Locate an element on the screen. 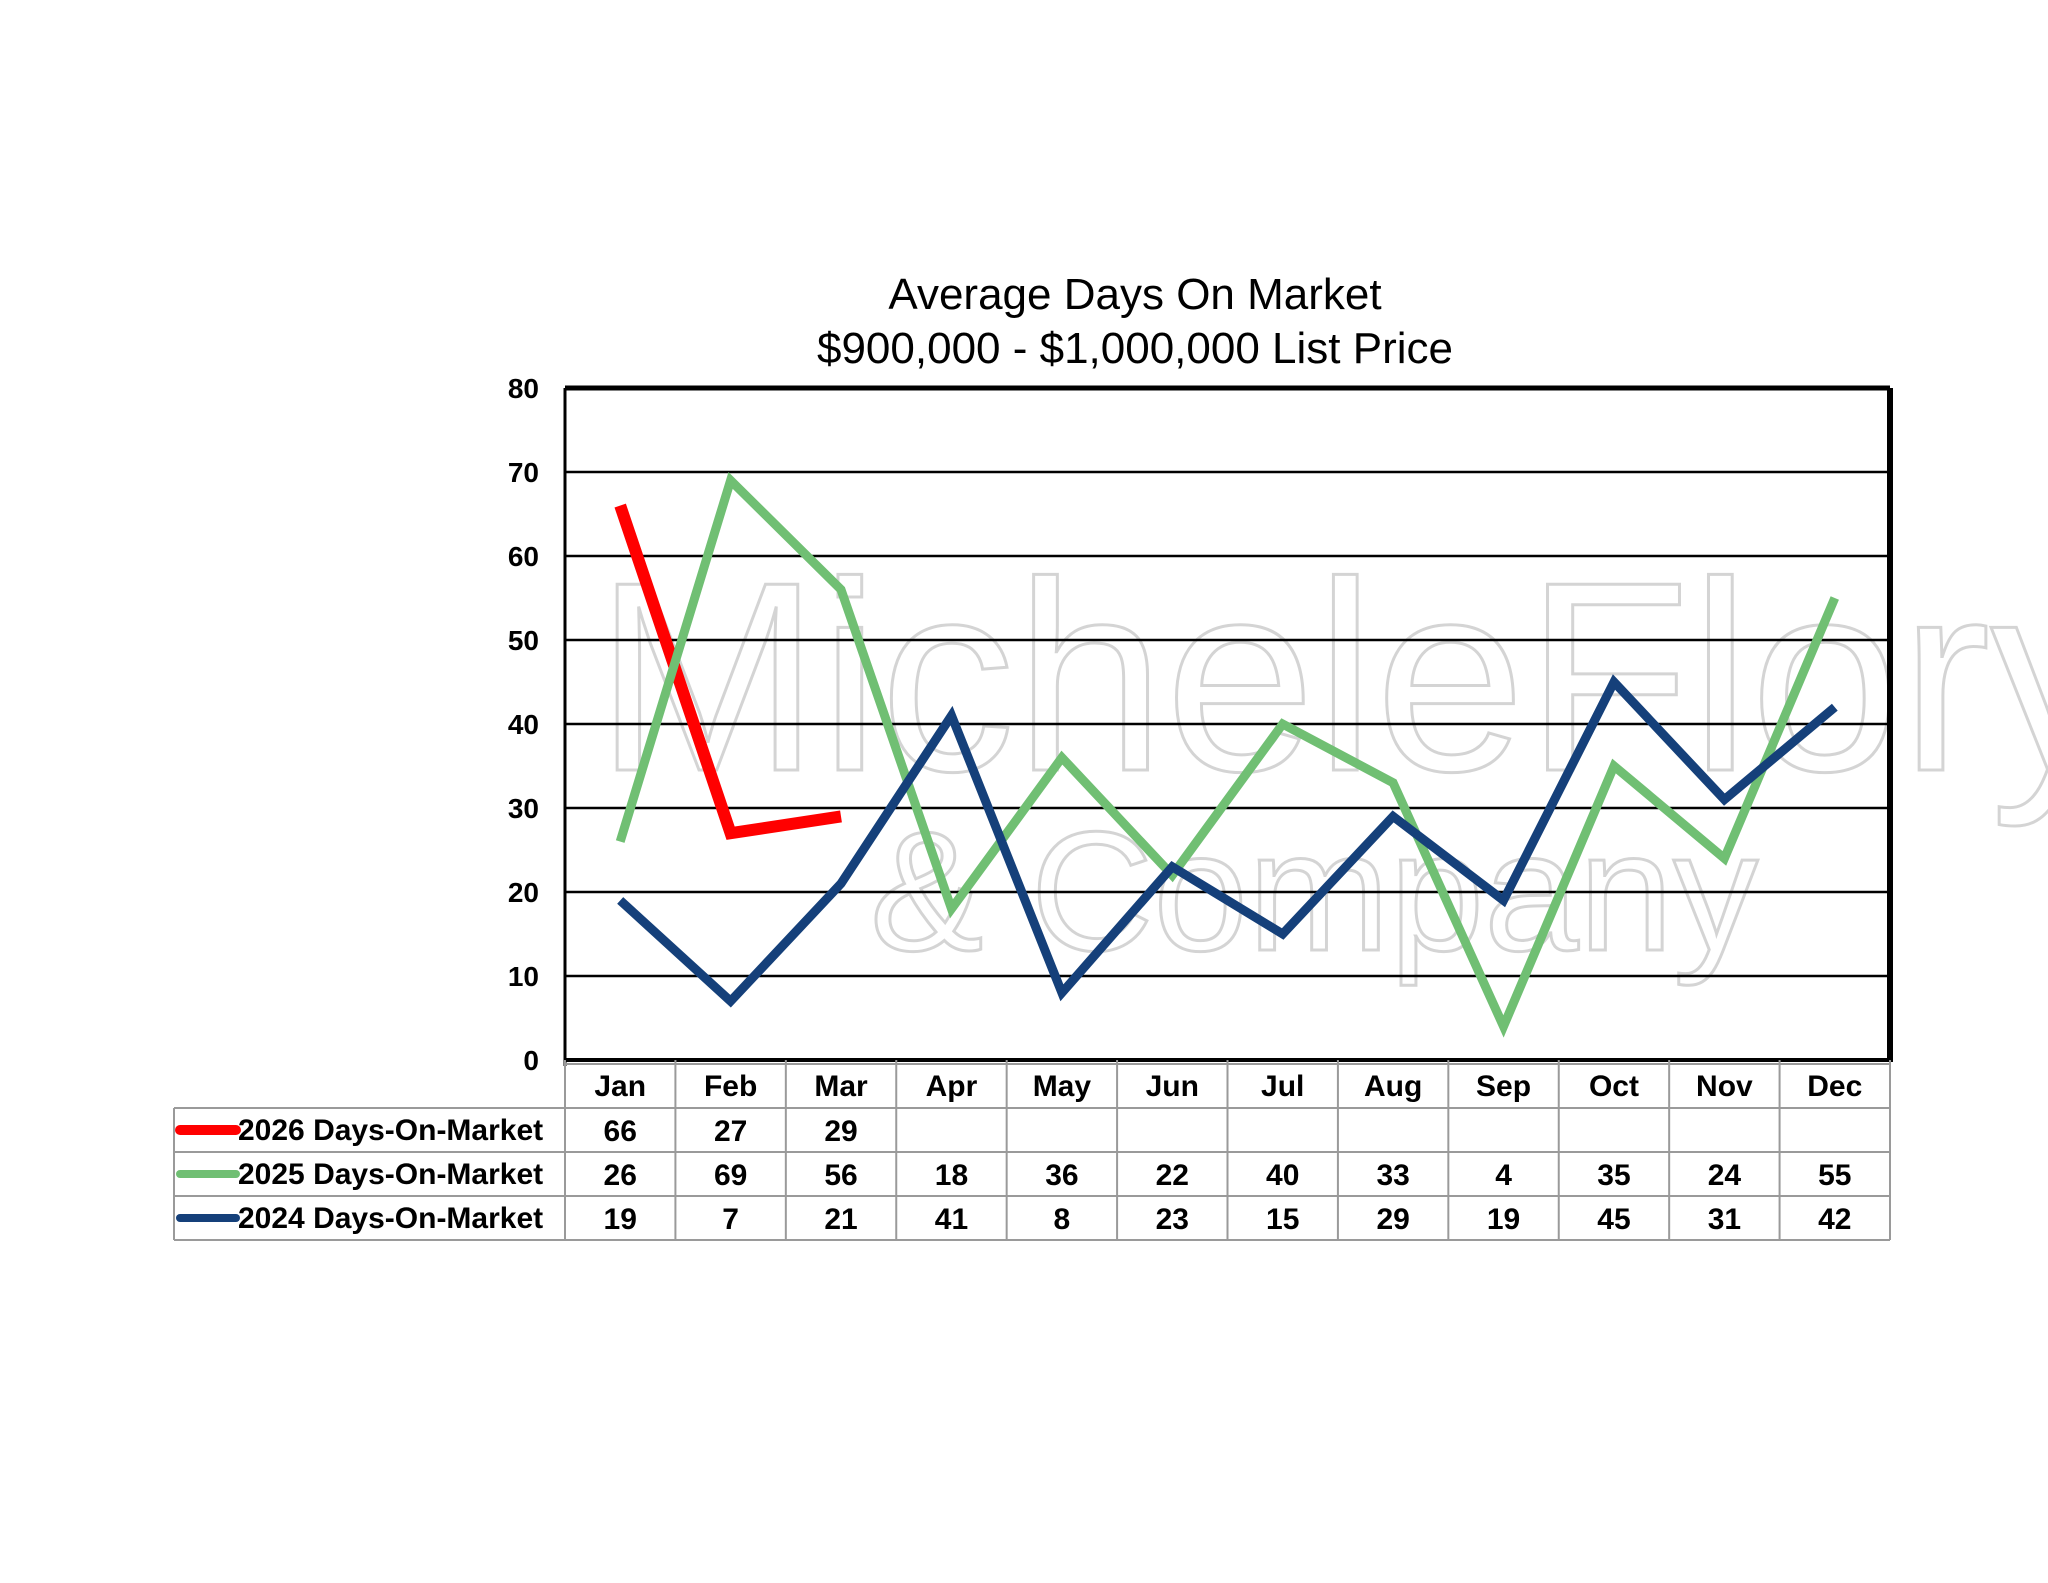  data-label: 8 is located at coordinates (1062, 1219).